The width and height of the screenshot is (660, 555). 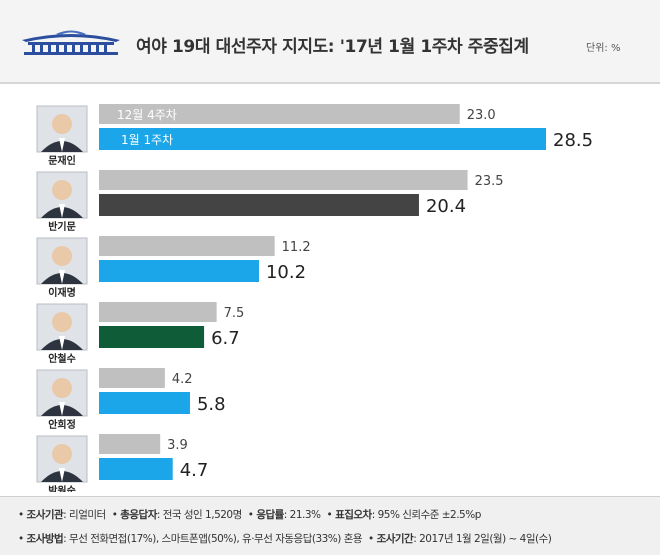 What do you see at coordinates (62, 424) in the screenshot?
I see `candidate-name: 안희정` at bounding box center [62, 424].